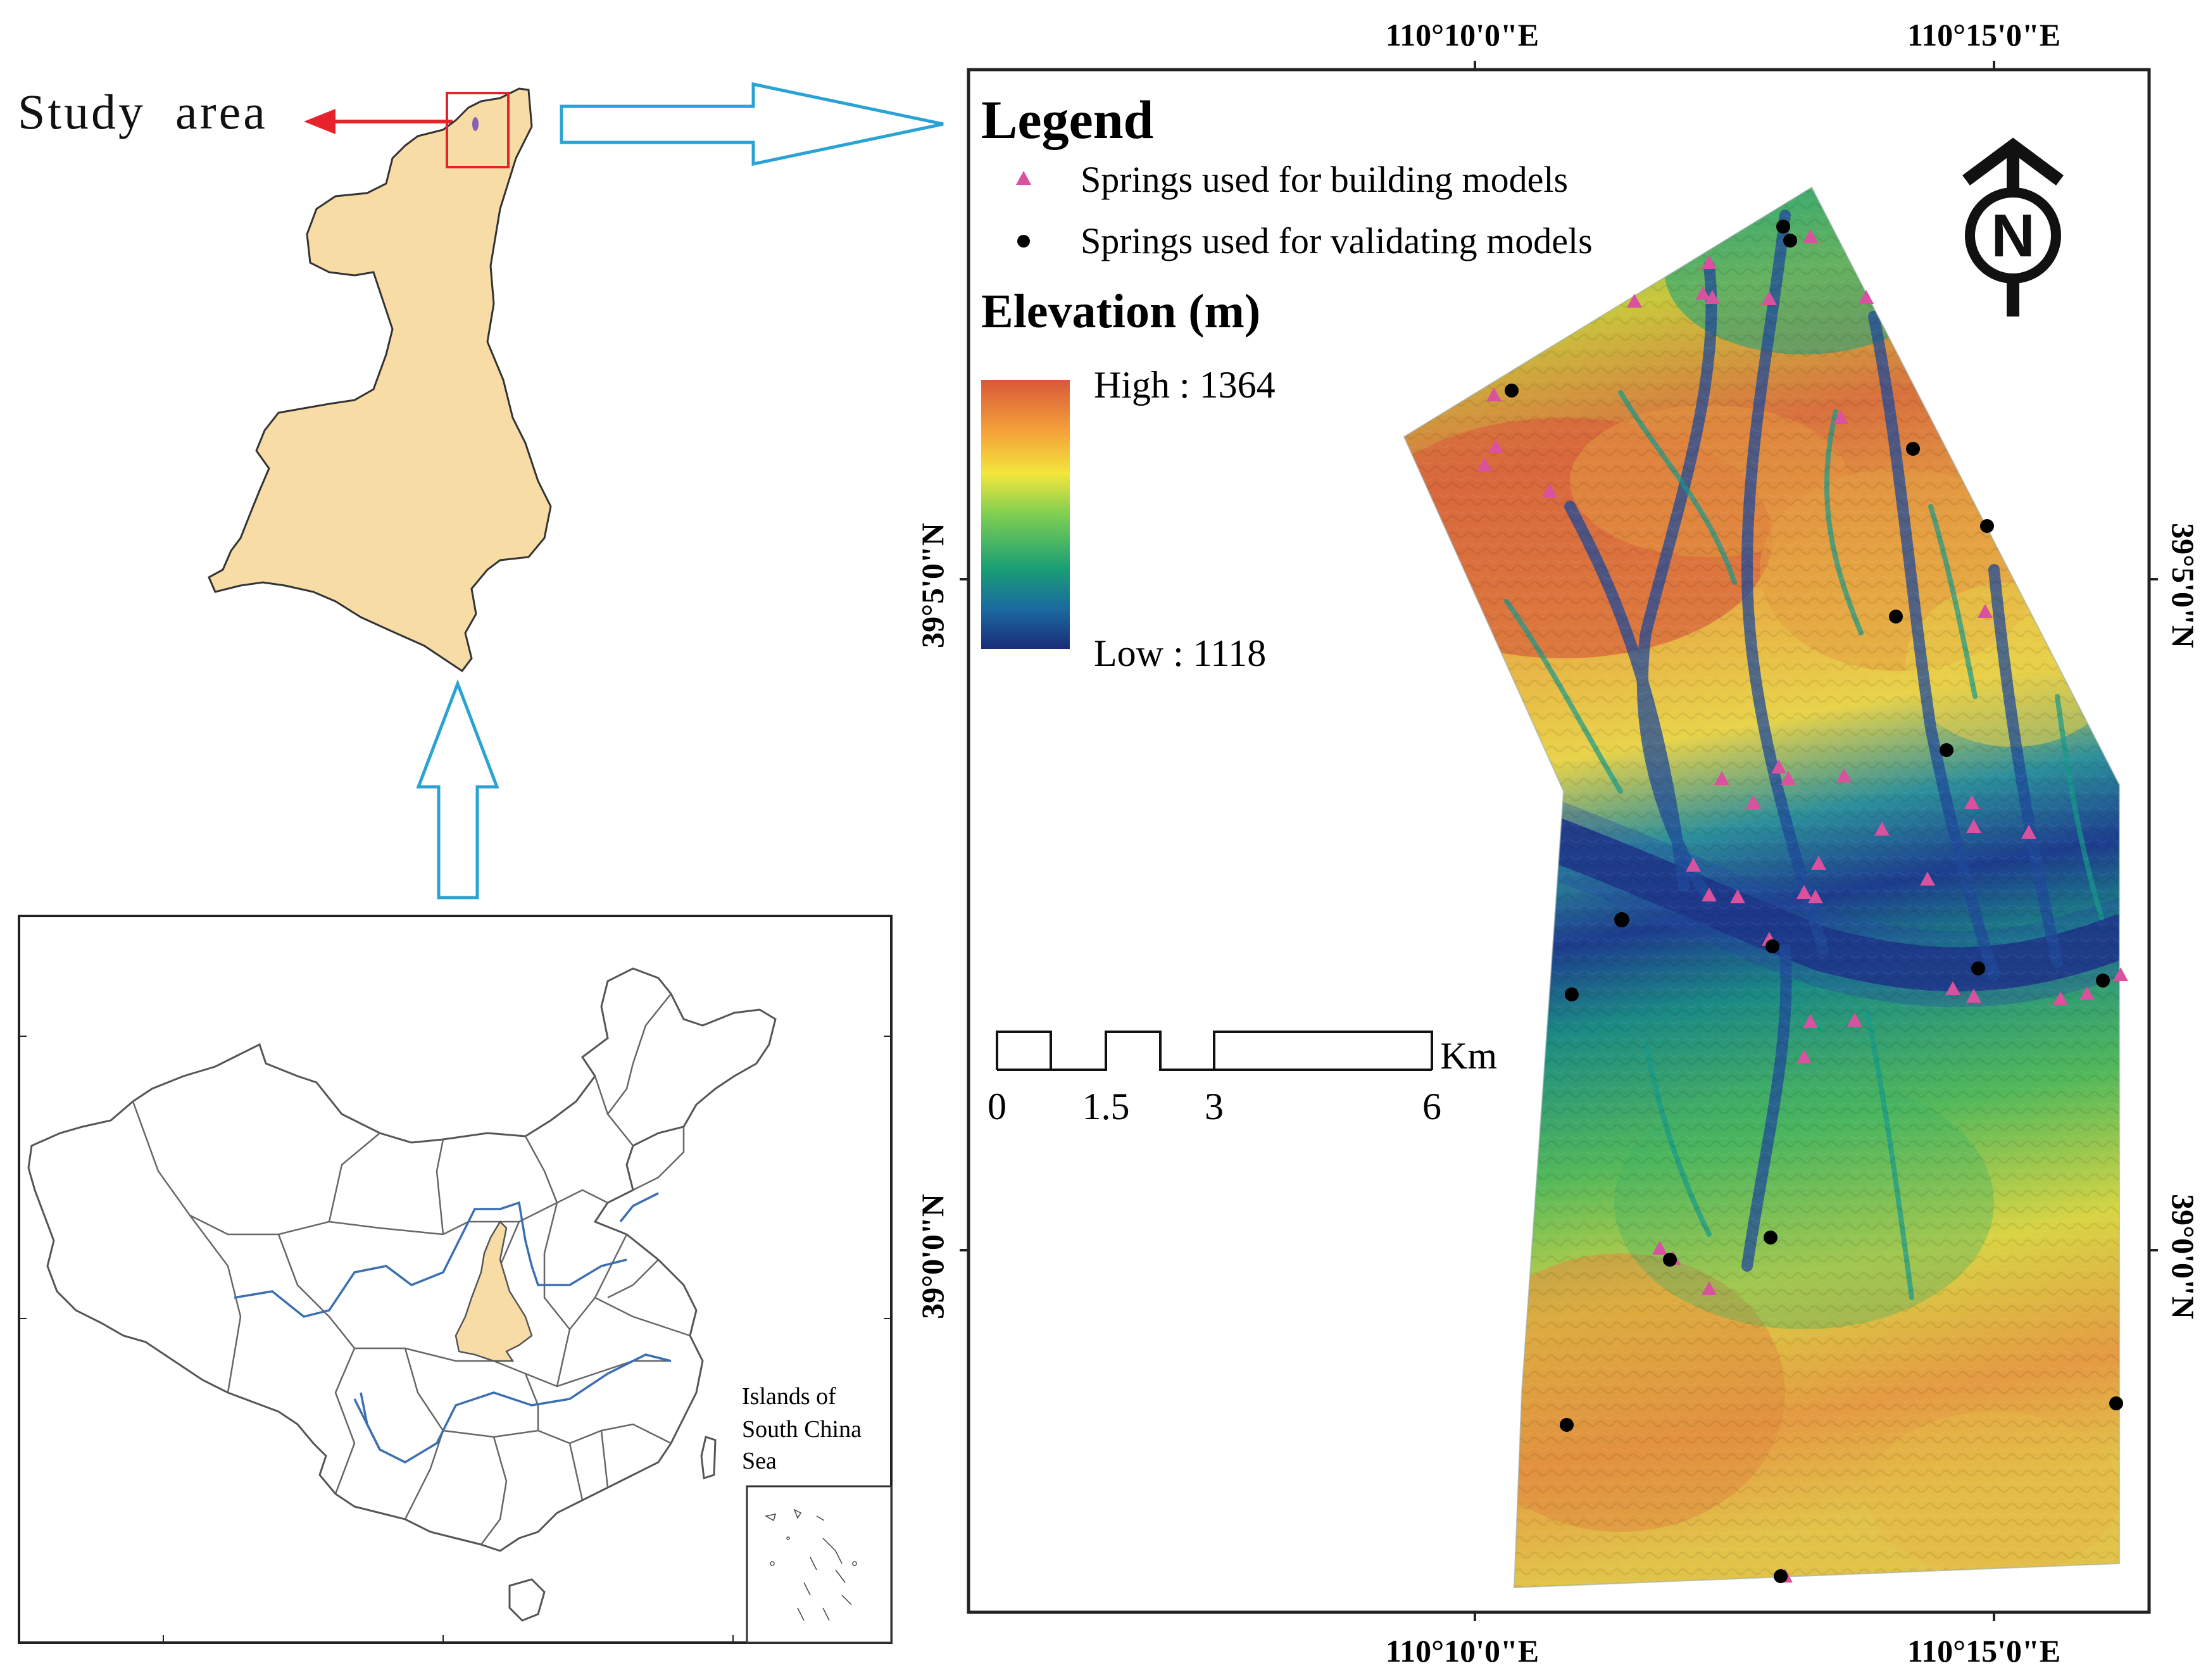 The image size is (2201, 1680). I want to click on study-area-box, so click(478, 130).